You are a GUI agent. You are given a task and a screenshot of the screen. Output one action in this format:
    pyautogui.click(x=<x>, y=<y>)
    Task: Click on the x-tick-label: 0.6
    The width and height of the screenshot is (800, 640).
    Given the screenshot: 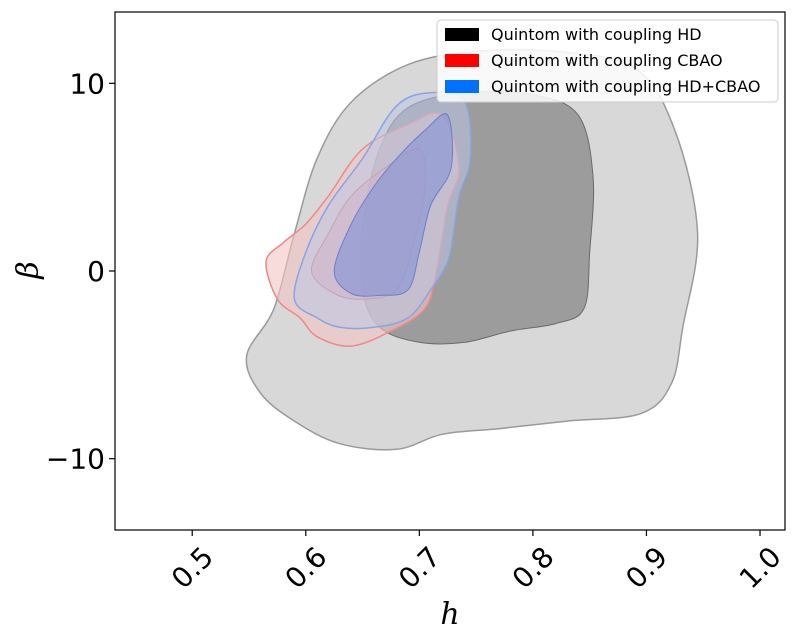 What is the action you would take?
    pyautogui.click(x=306, y=567)
    